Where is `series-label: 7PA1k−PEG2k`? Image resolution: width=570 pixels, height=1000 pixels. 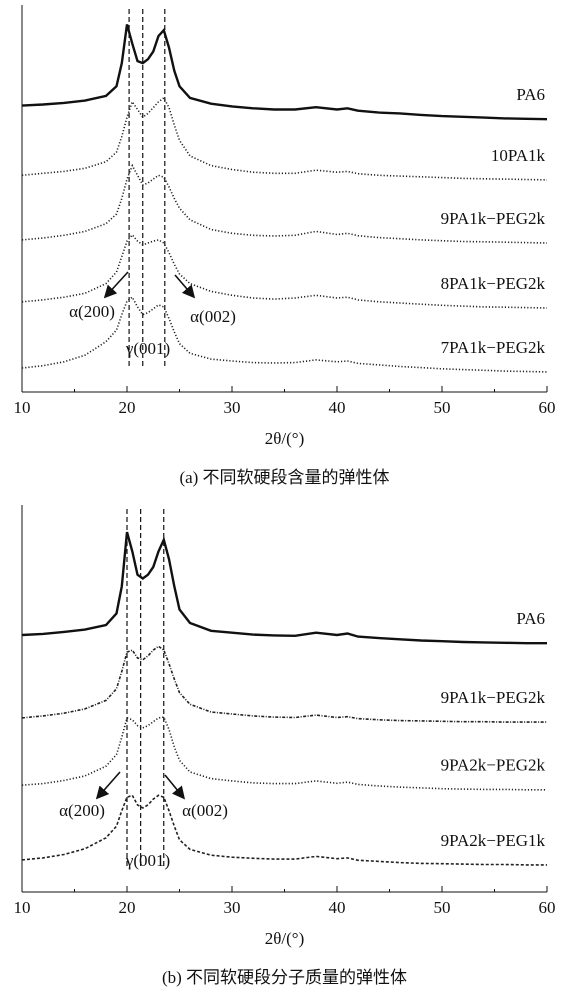
series-label: 7PA1k−PEG2k is located at coordinates (493, 347).